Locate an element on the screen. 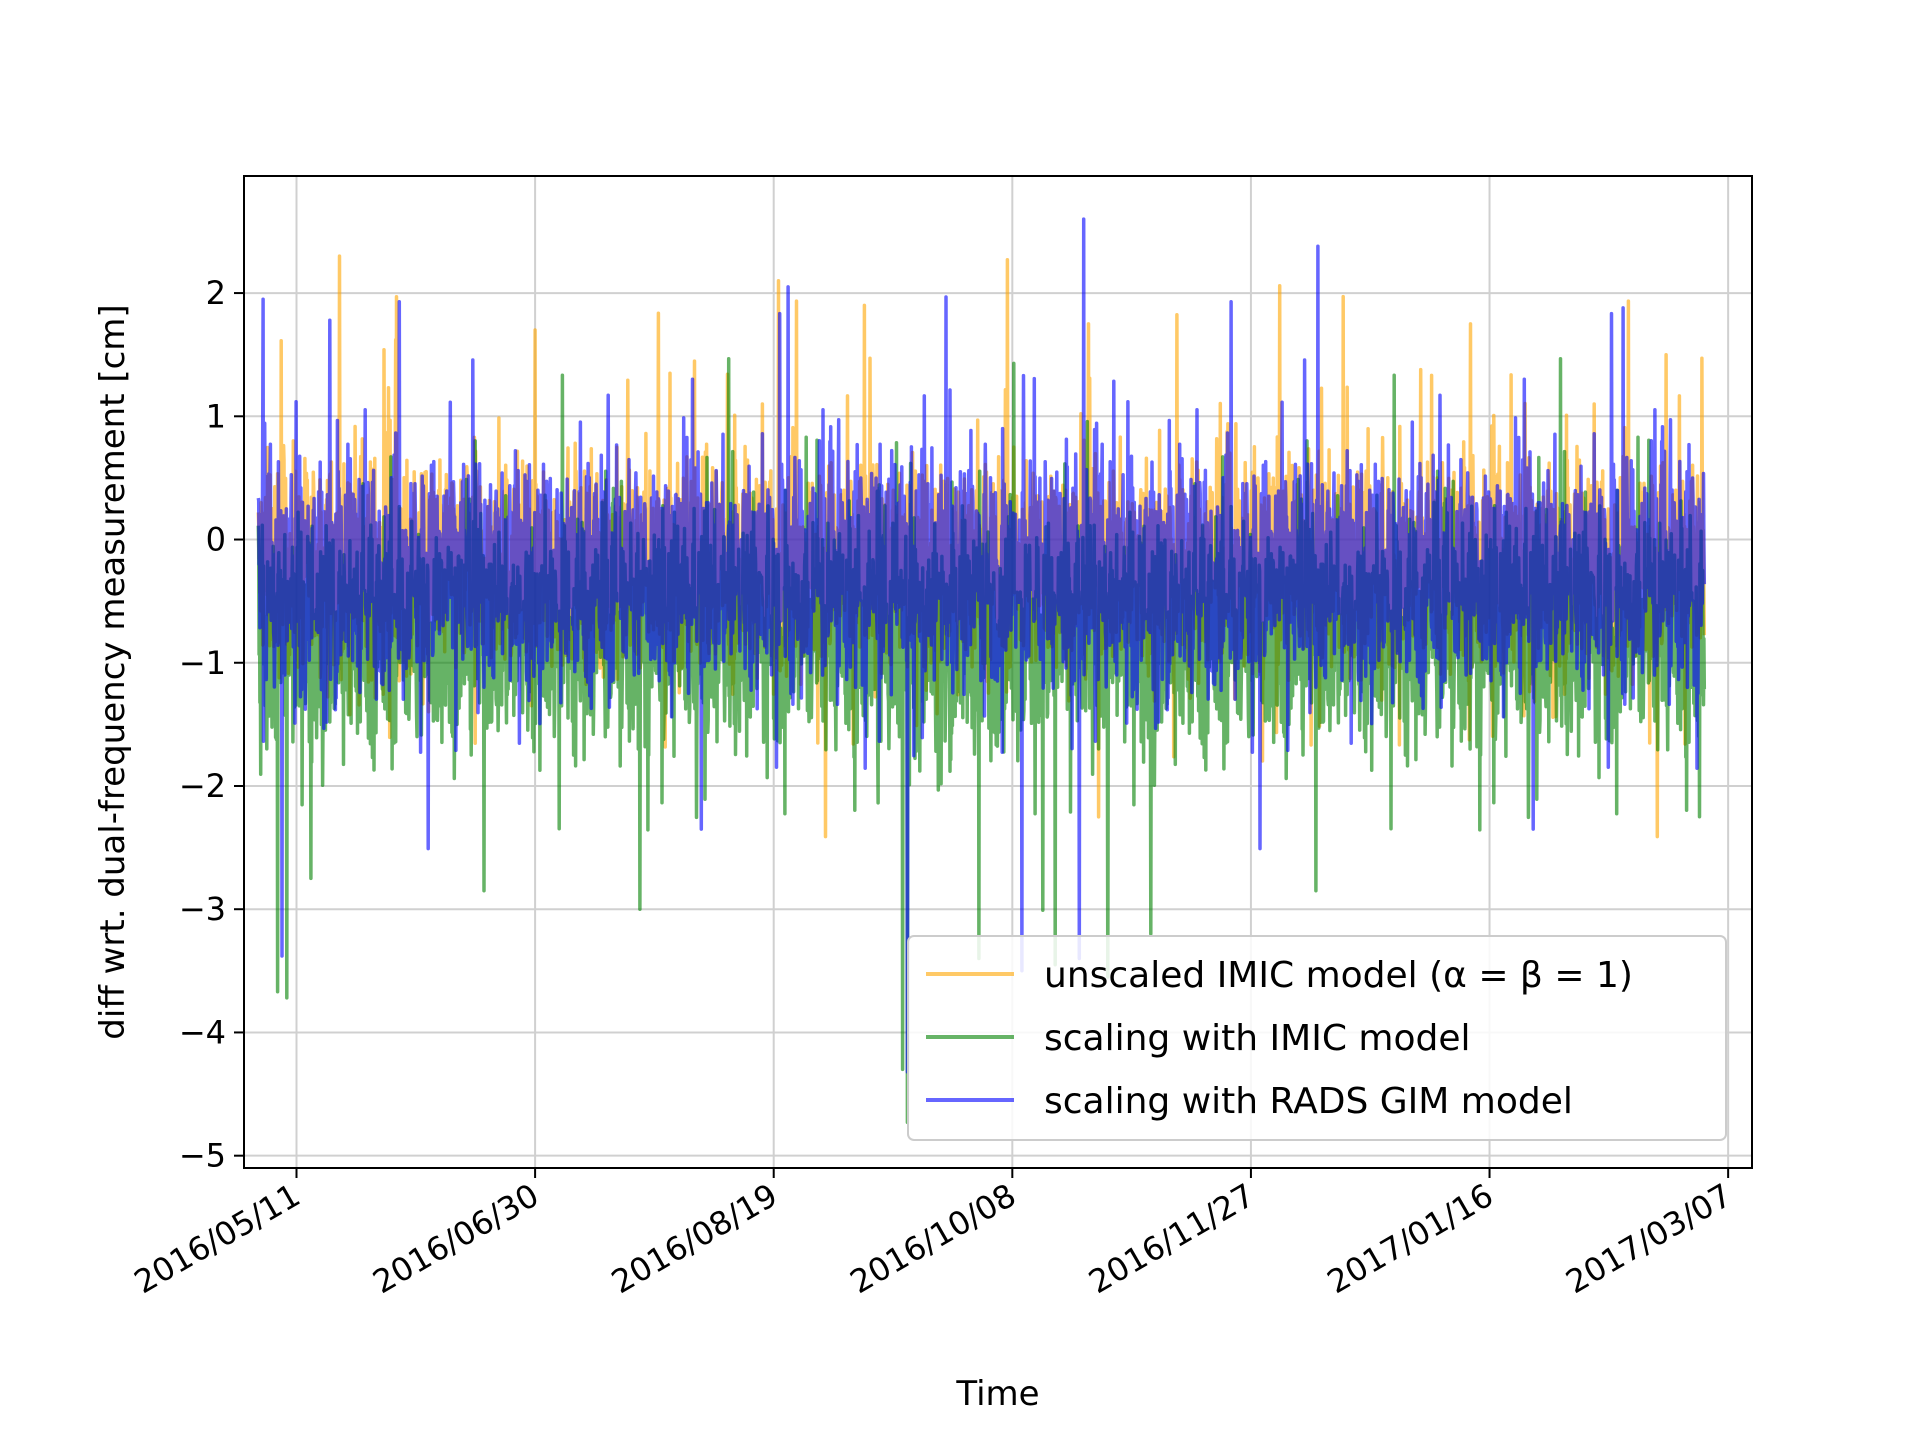 The height and width of the screenshot is (1440, 1920). y-tick-label: 2 is located at coordinates (216, 293).